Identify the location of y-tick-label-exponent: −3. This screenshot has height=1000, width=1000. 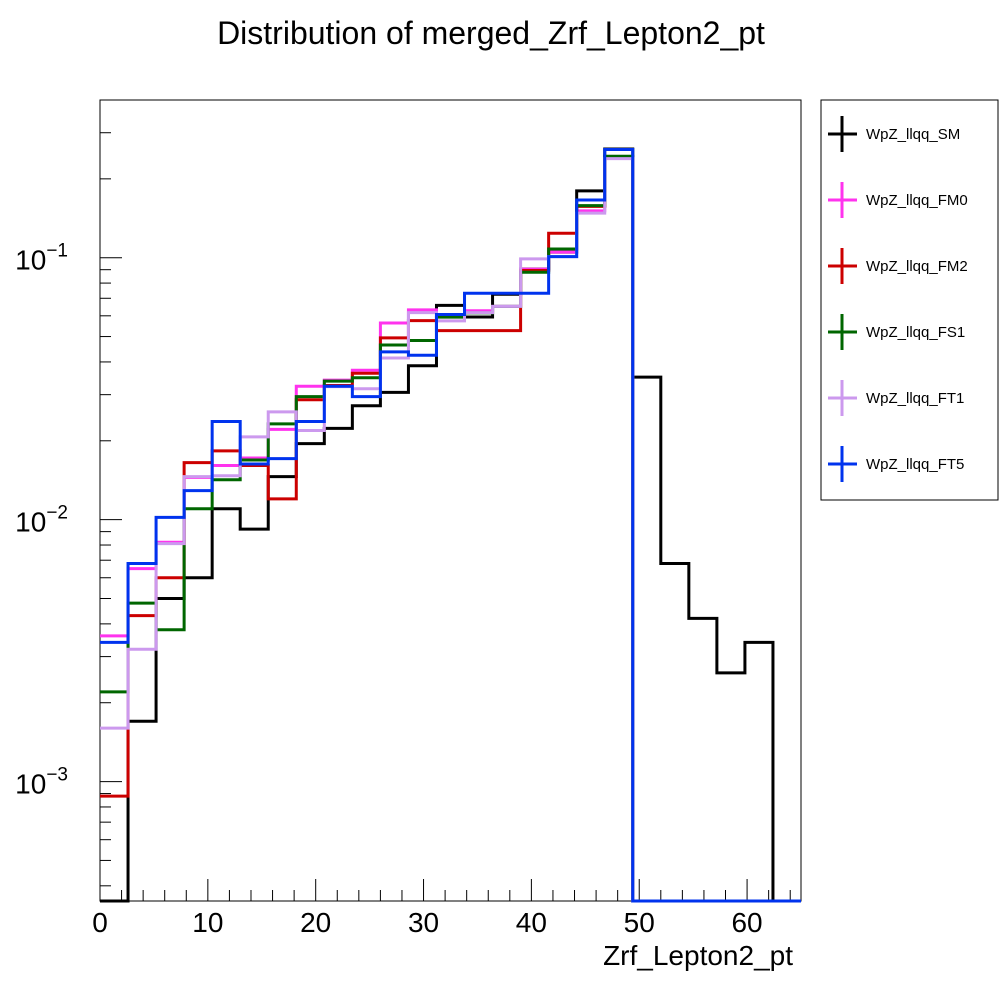
(57, 775).